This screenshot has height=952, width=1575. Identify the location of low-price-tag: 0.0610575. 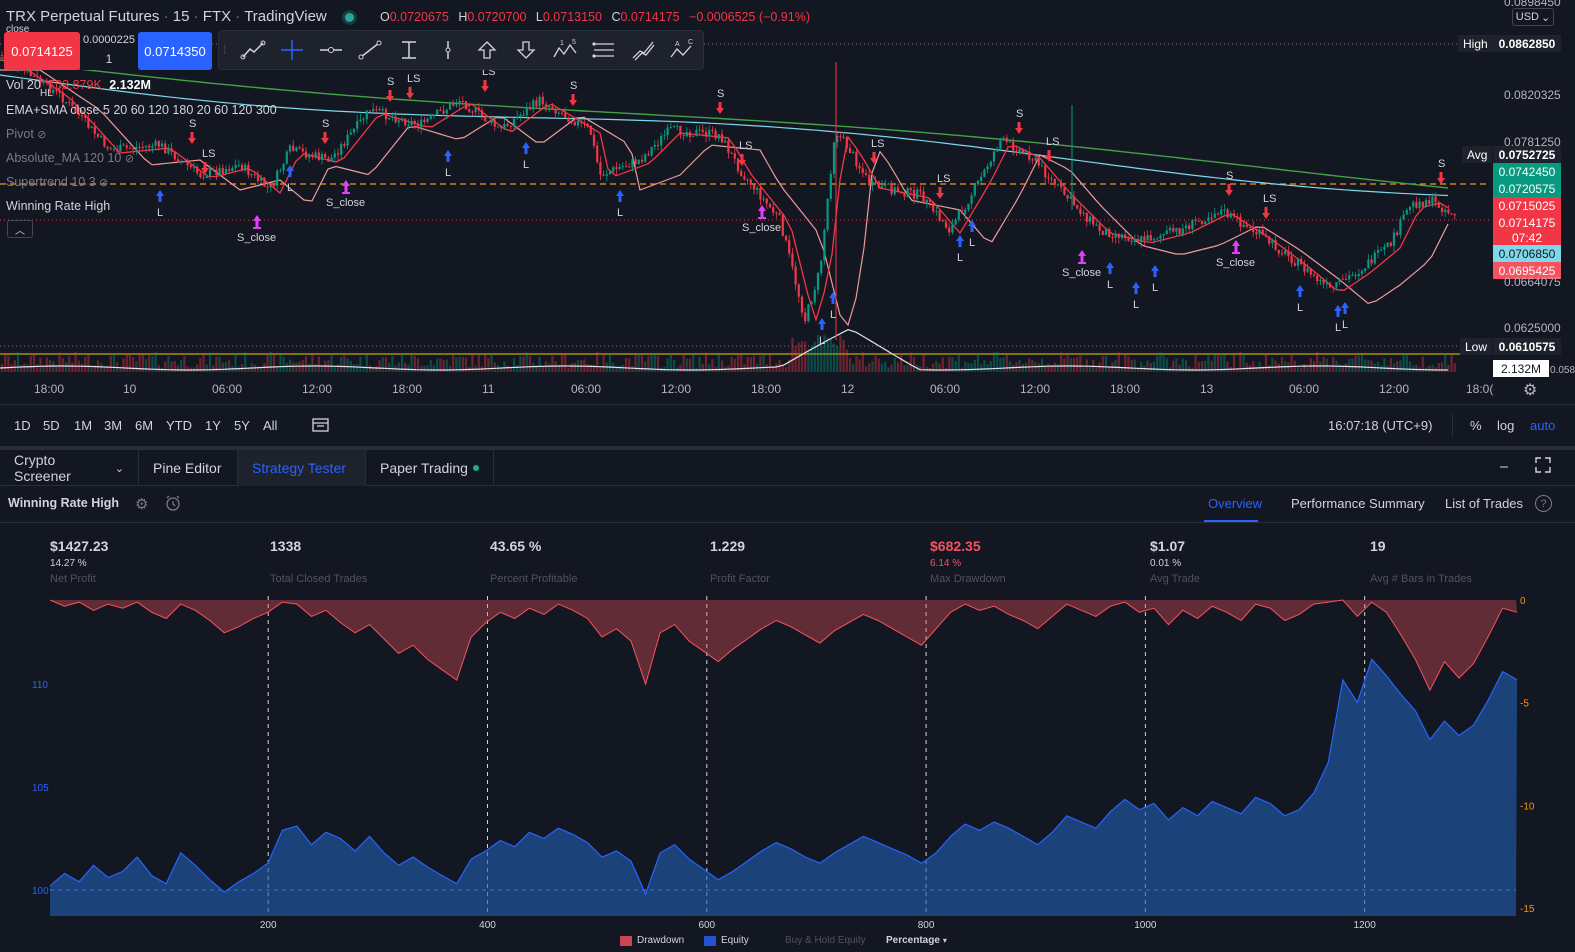
(1527, 346).